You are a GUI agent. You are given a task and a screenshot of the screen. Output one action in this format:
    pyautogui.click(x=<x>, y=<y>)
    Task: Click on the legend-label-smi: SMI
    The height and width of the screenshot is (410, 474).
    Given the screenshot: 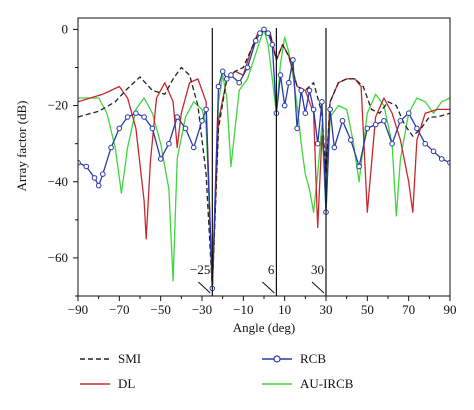 What is the action you would take?
    pyautogui.click(x=129, y=358)
    